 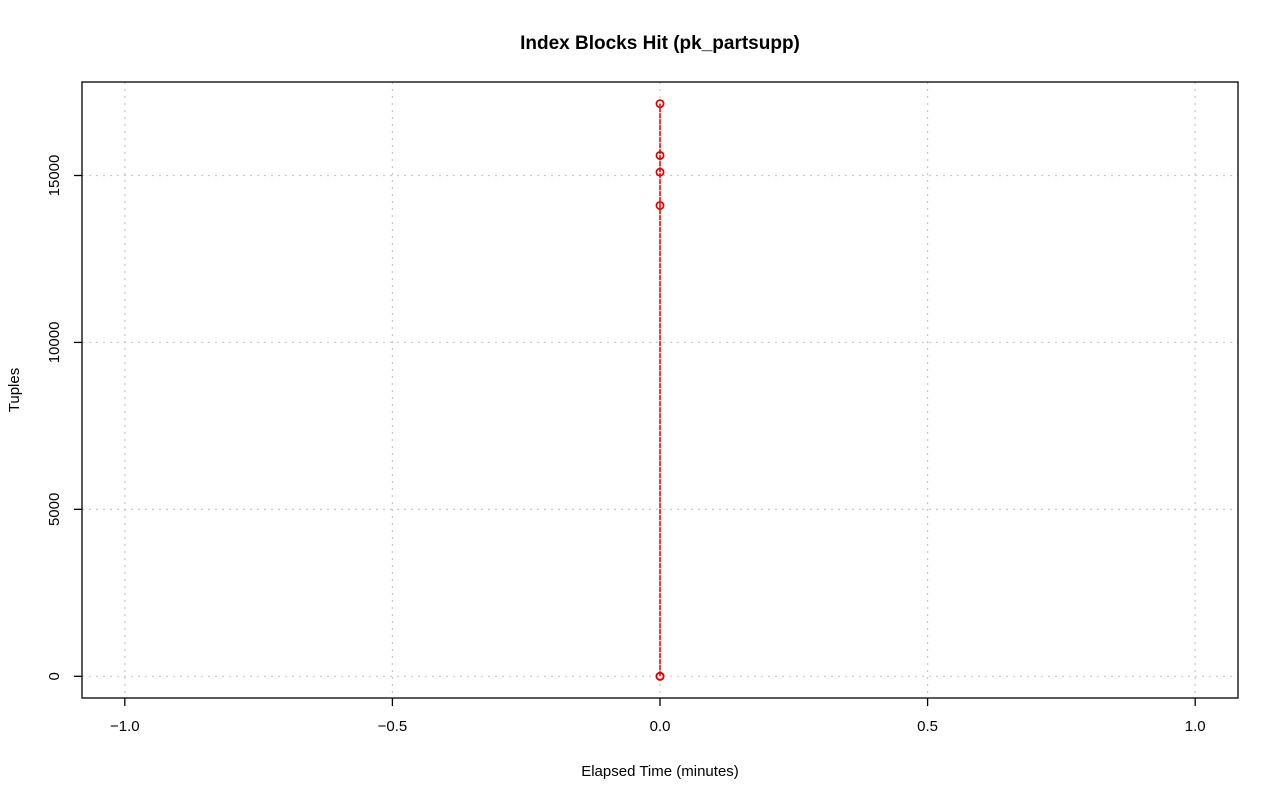 I want to click on y-tick-label: 0, so click(x=54, y=676).